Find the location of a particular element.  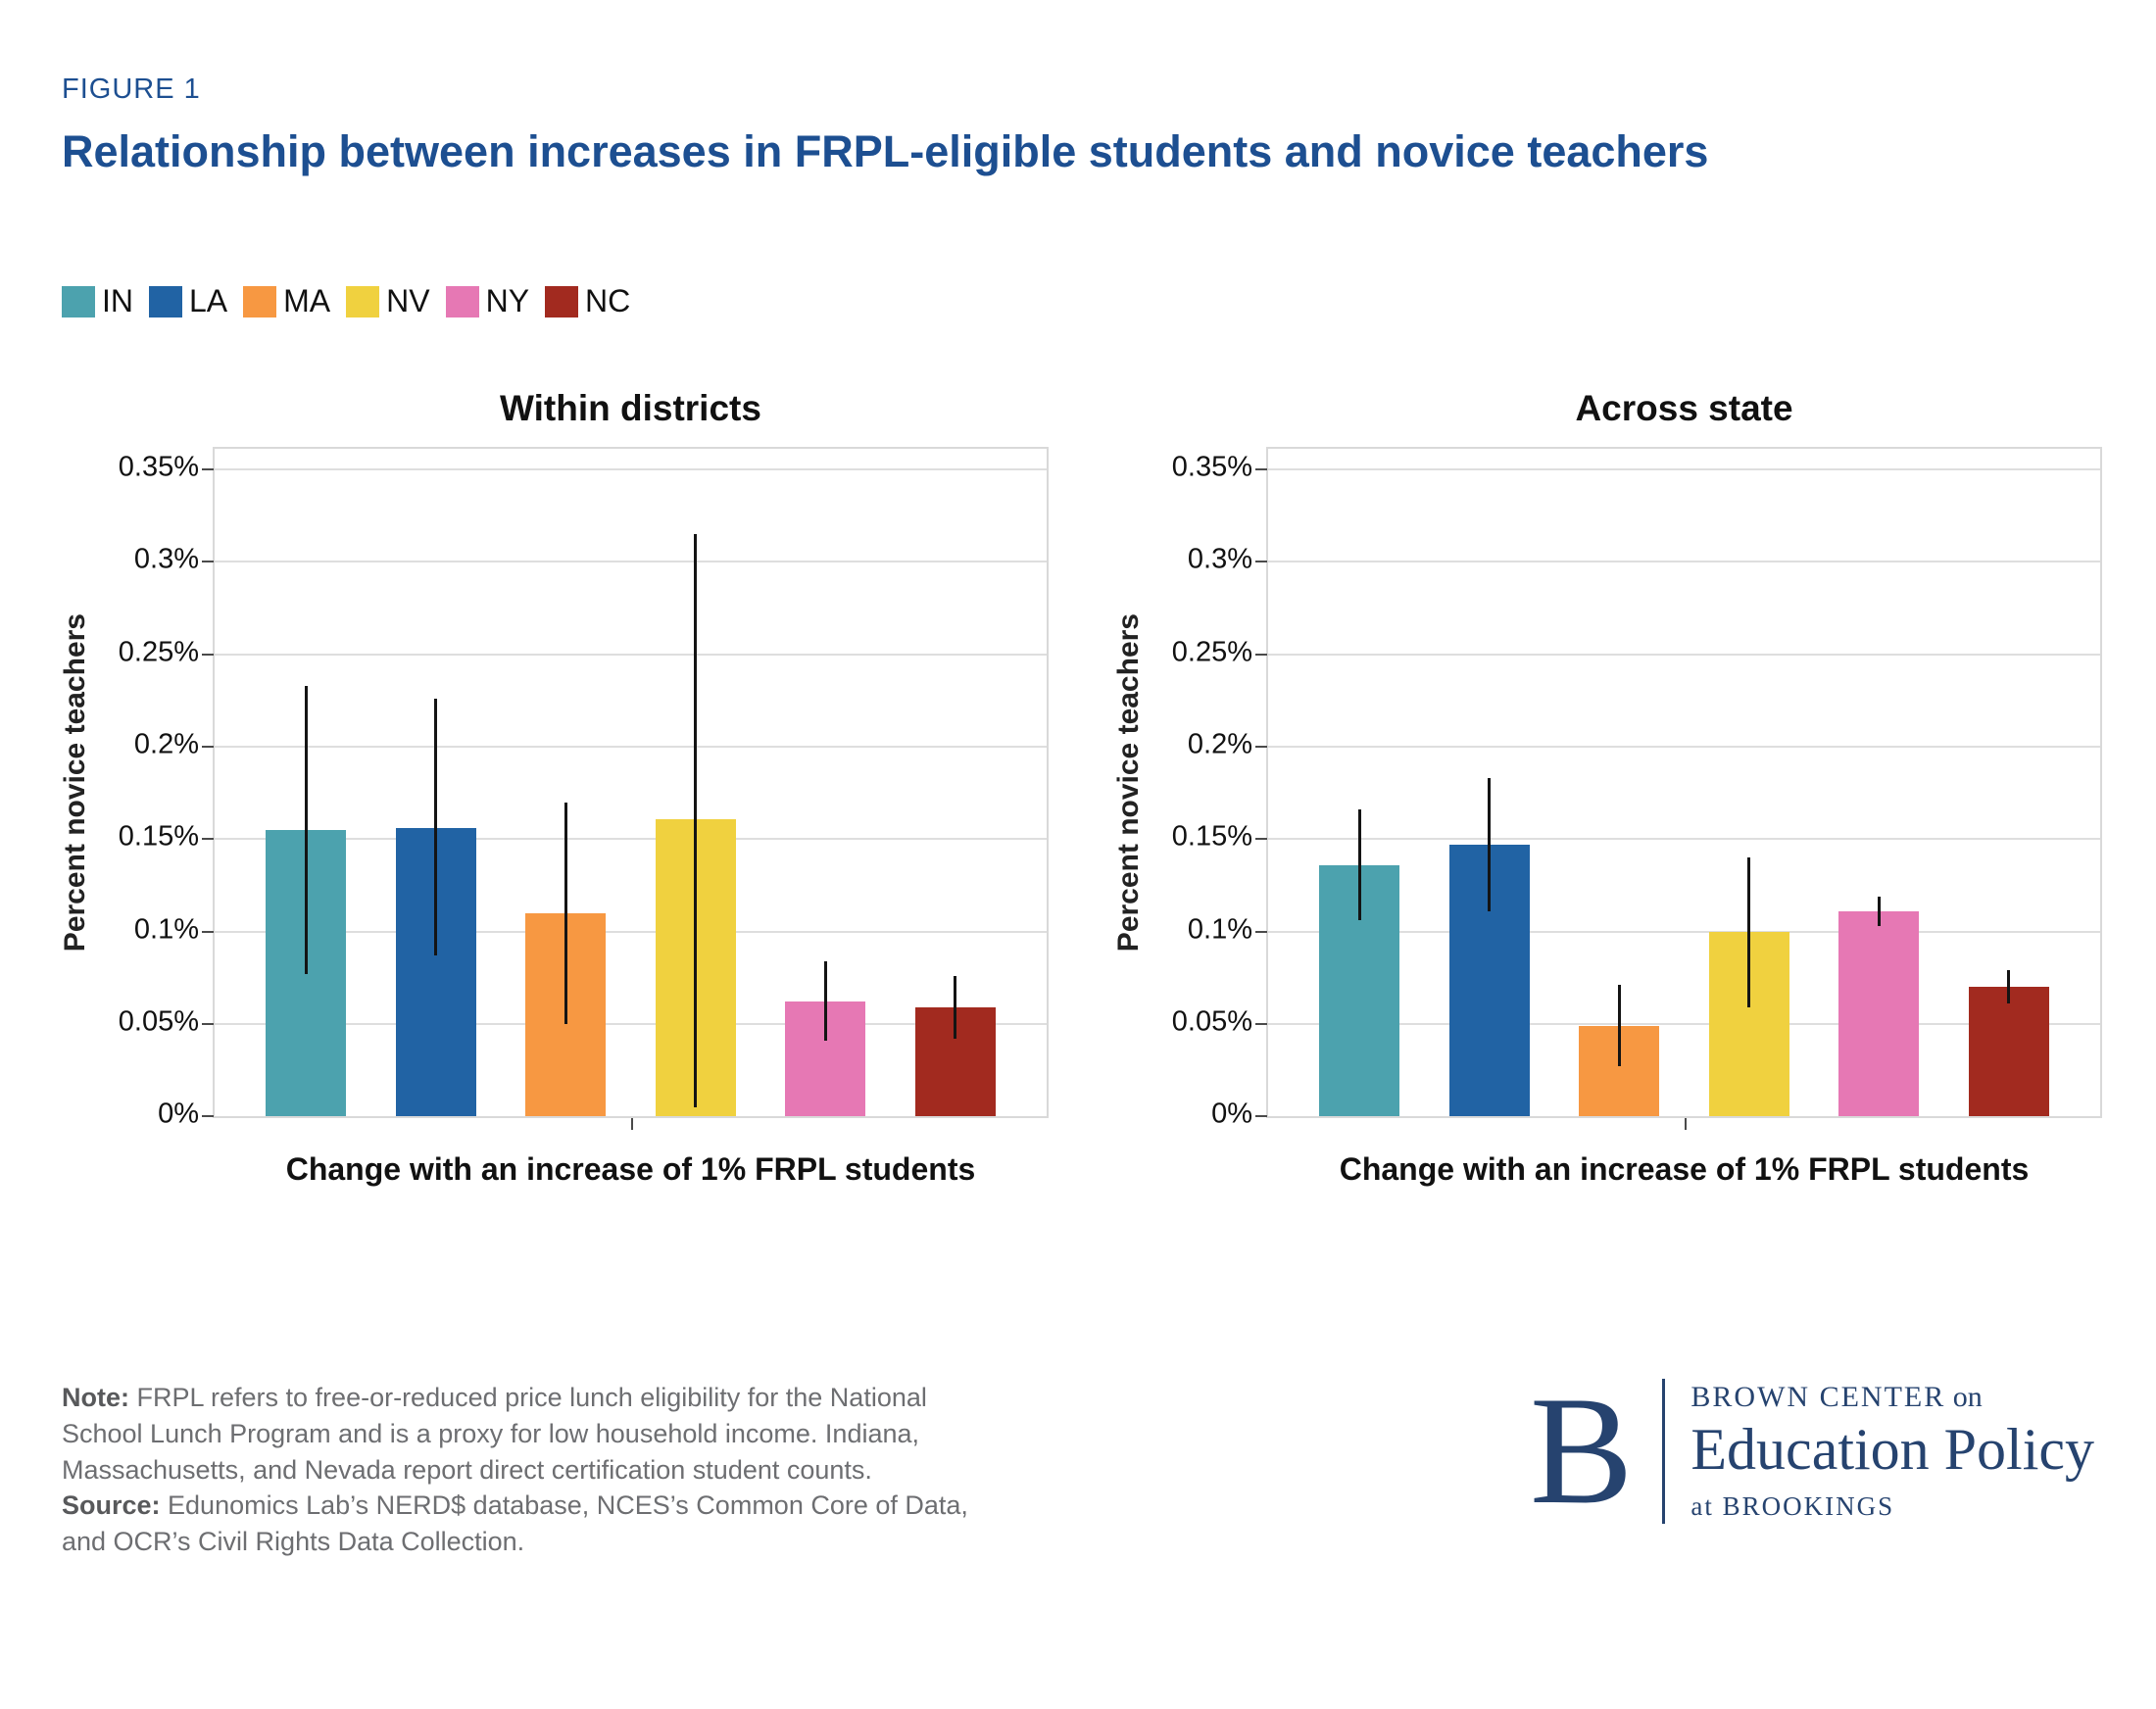

legend-item-IN: IN is located at coordinates (97, 301).